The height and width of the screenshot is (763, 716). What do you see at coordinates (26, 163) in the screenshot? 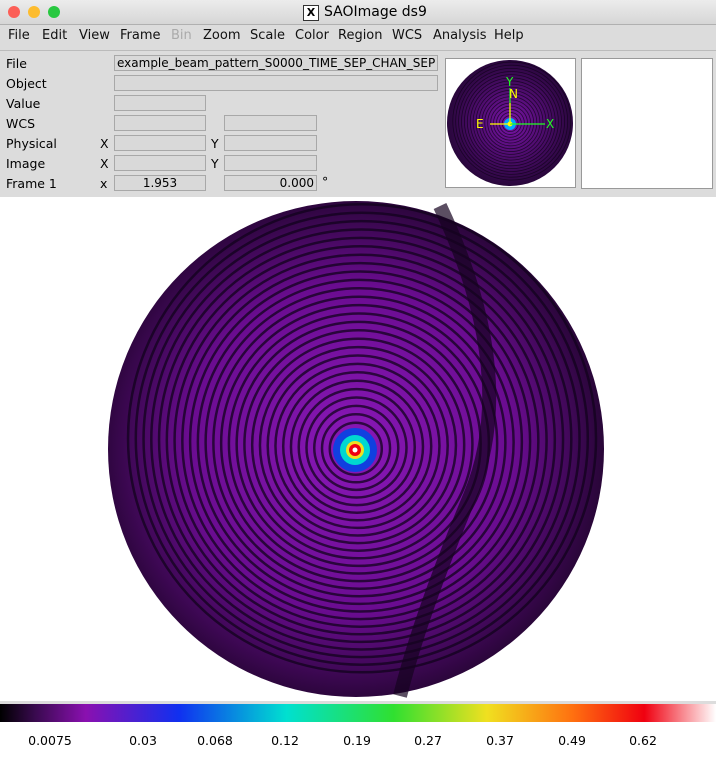
I see `label: Image` at bounding box center [26, 163].